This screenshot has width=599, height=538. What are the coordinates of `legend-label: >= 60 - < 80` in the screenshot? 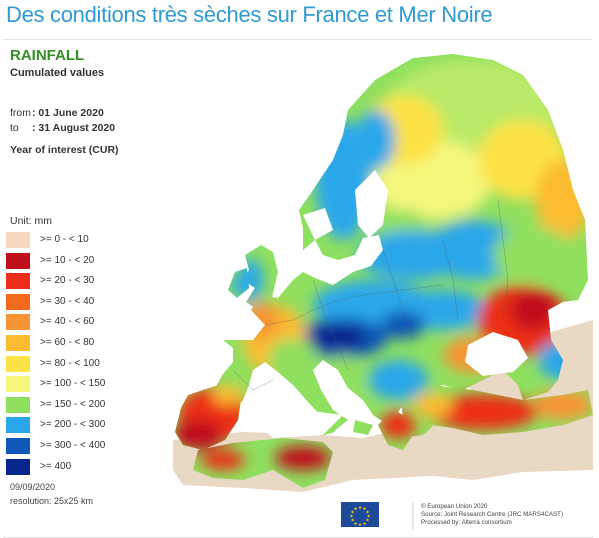 It's located at (67, 342).